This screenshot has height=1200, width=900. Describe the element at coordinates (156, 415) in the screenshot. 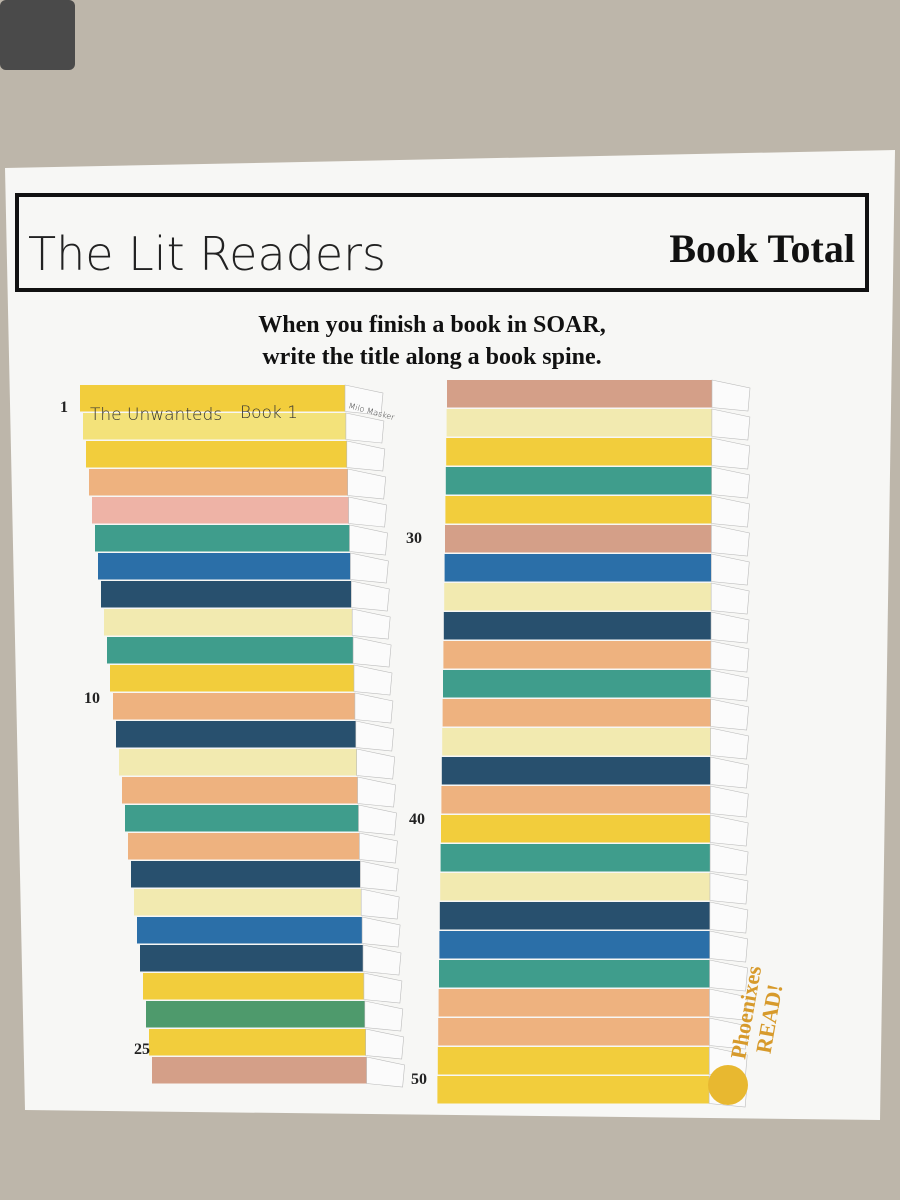

I see `book-title: The Unwanteds` at that location.